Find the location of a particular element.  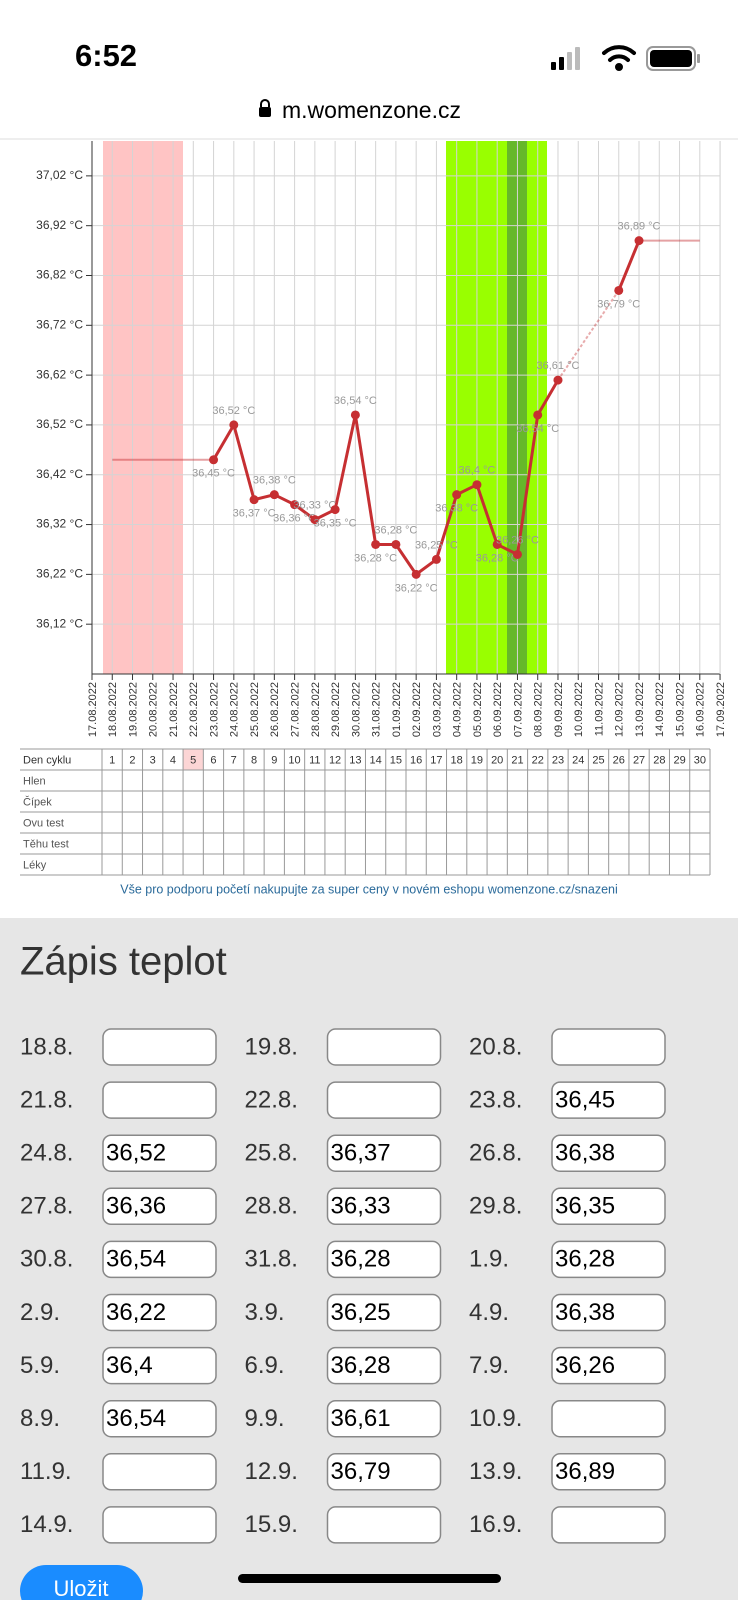

input-value: 36,37 is located at coordinates (361, 1153).